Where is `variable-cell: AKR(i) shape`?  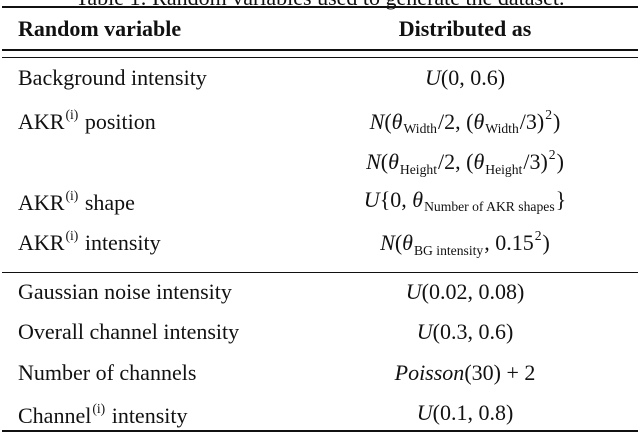 variable-cell: AKR(i) shape is located at coordinates (76, 201).